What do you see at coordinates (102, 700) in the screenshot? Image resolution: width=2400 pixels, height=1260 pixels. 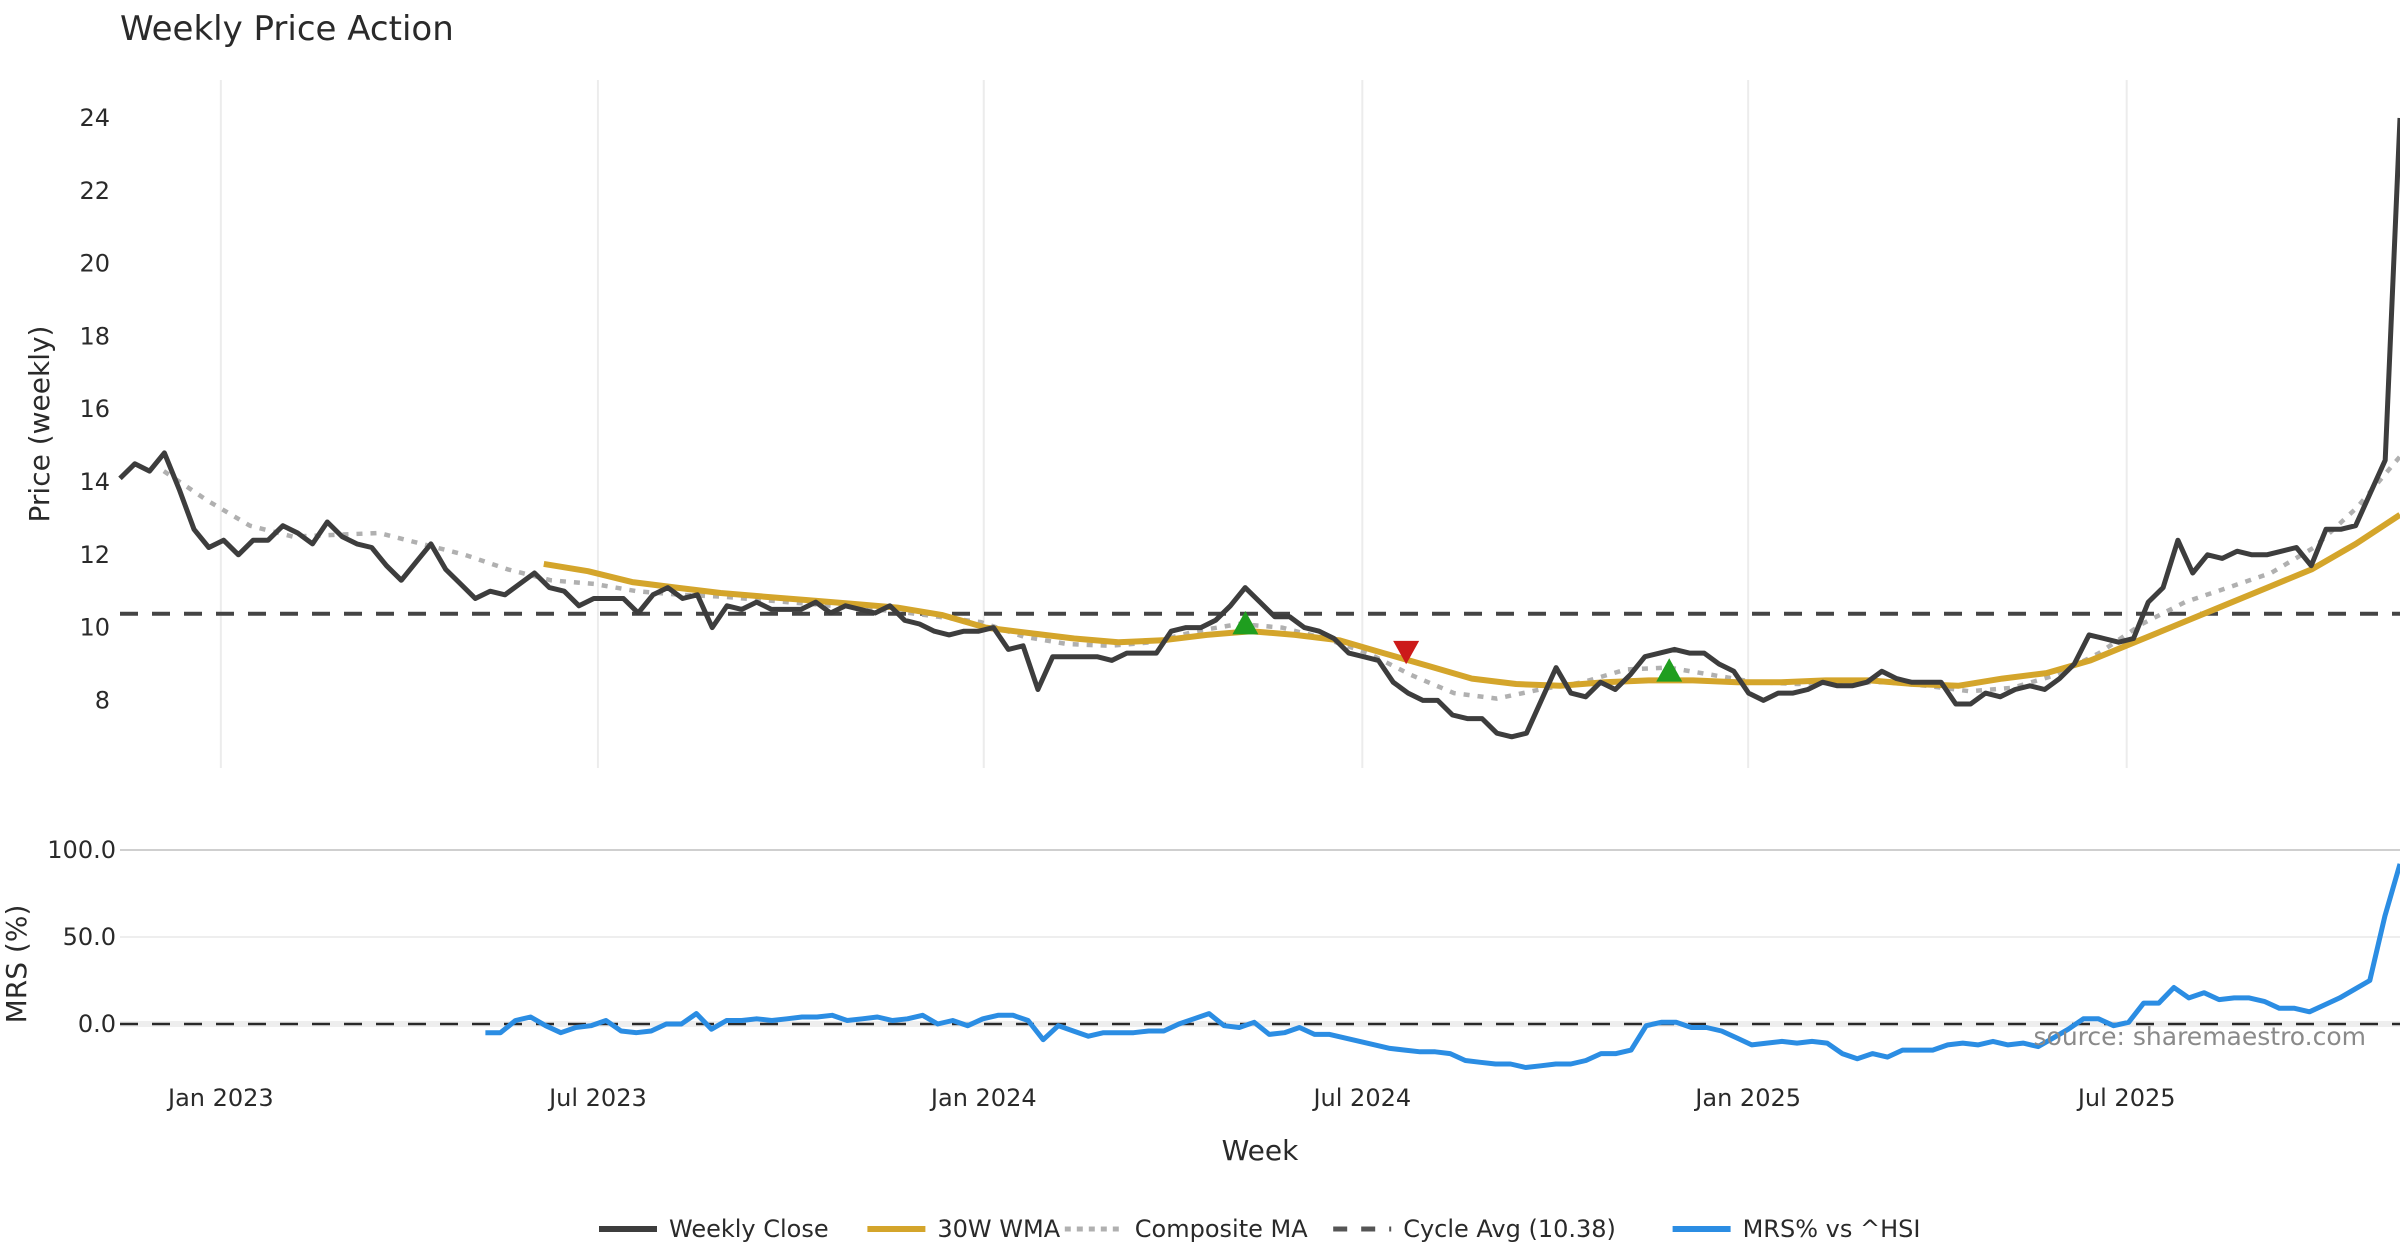 I see `price-y-tick-label: 8` at bounding box center [102, 700].